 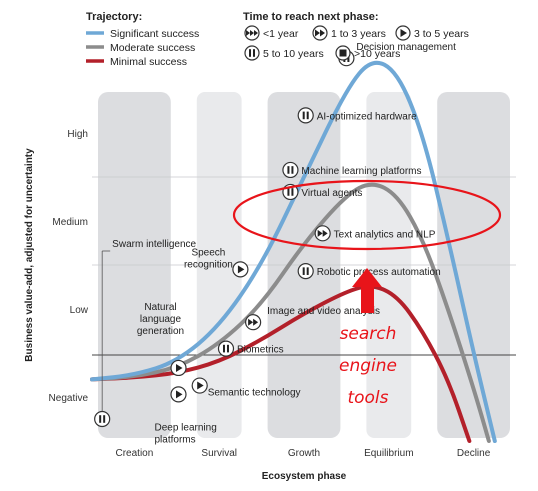 What do you see at coordinates (367, 116) in the screenshot?
I see `annotation-label: AI-optimized hardware` at bounding box center [367, 116].